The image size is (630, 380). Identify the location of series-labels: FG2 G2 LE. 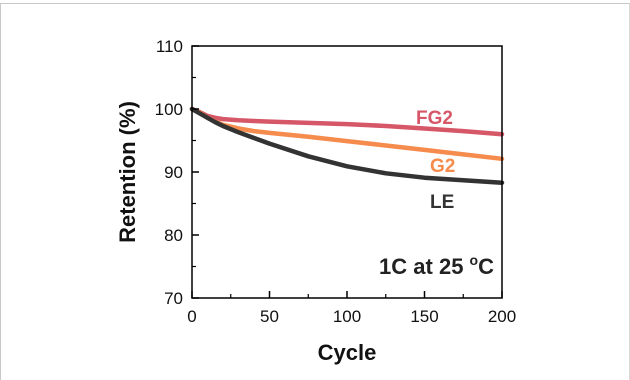
(435, 160).